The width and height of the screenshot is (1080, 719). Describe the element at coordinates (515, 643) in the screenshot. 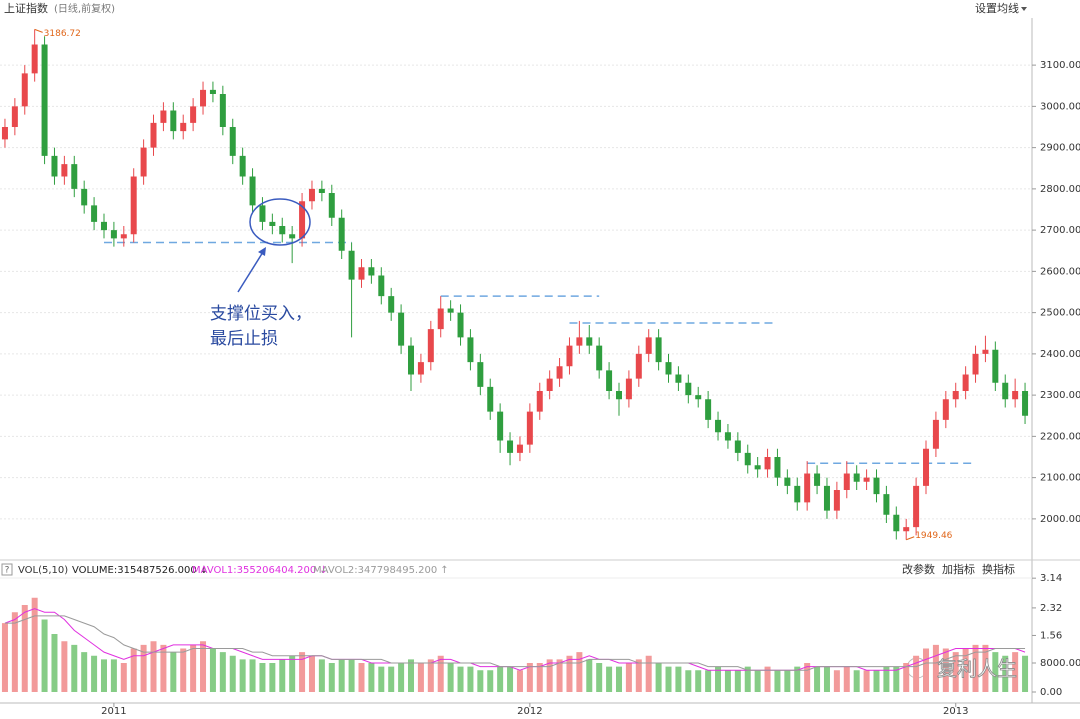

I see `volume-ma-line` at that location.